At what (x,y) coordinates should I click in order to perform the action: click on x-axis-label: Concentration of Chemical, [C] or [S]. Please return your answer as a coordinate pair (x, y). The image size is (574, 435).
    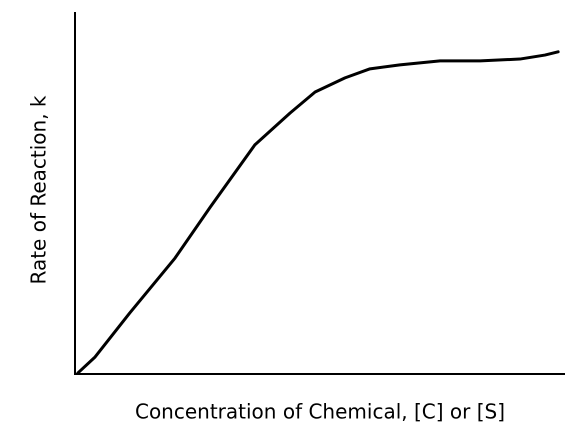
    Looking at the image, I should click on (320, 412).